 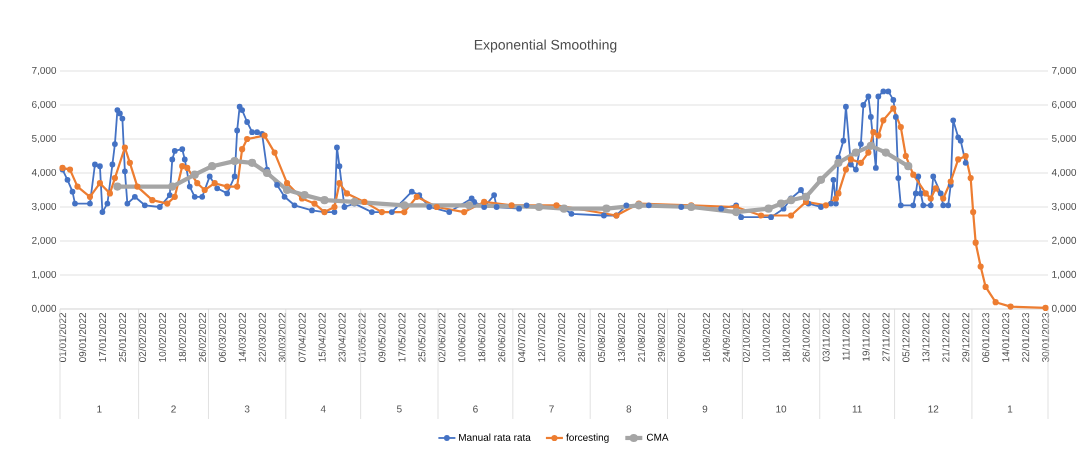 I want to click on x-tick-label: 27/11/2022, so click(x=886, y=337).